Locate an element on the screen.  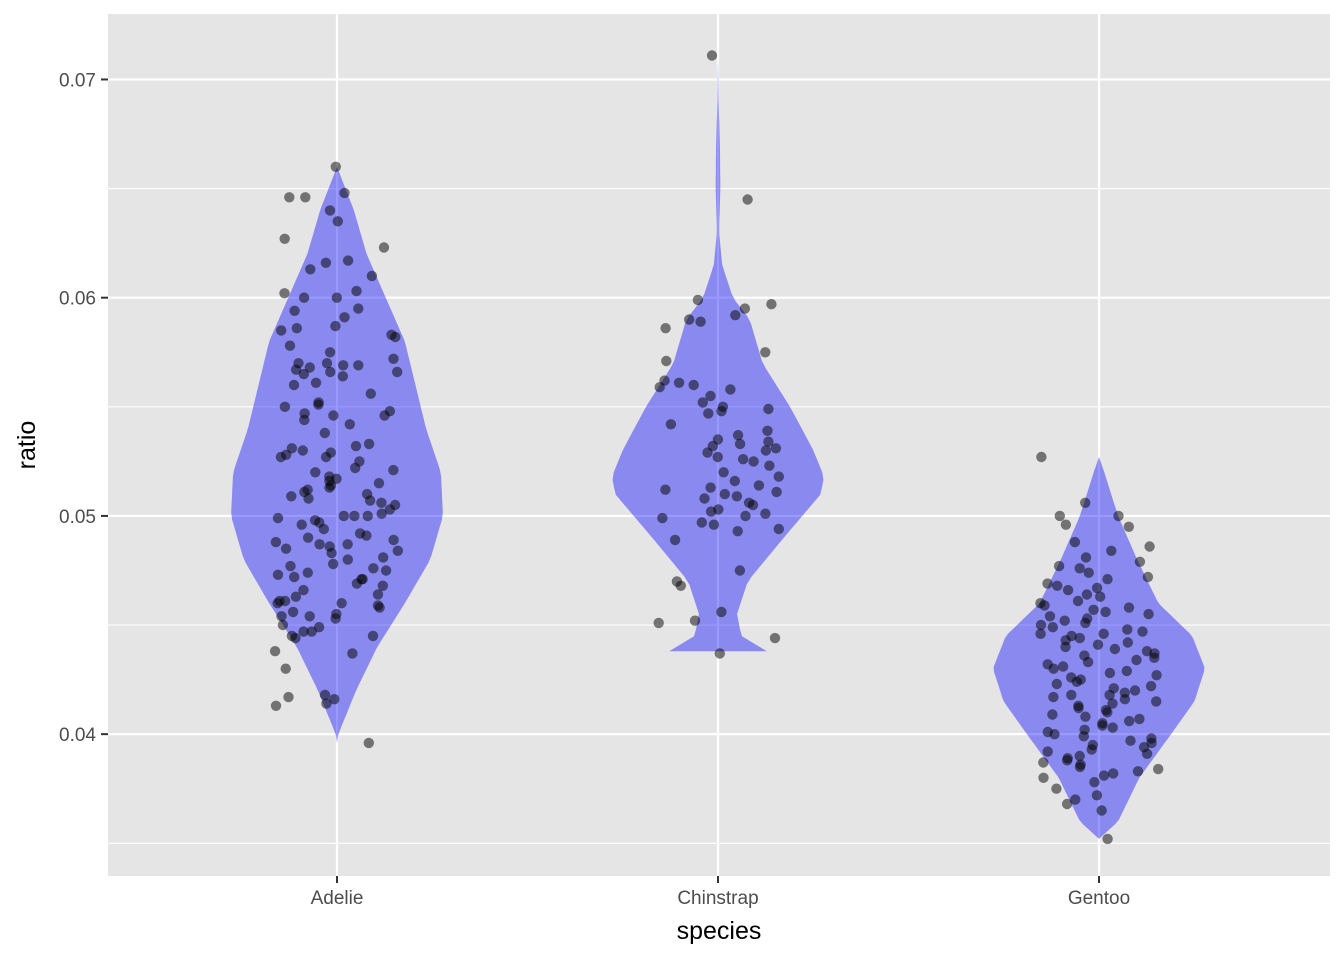
y-tick-label: 0.07 is located at coordinates (77, 80).